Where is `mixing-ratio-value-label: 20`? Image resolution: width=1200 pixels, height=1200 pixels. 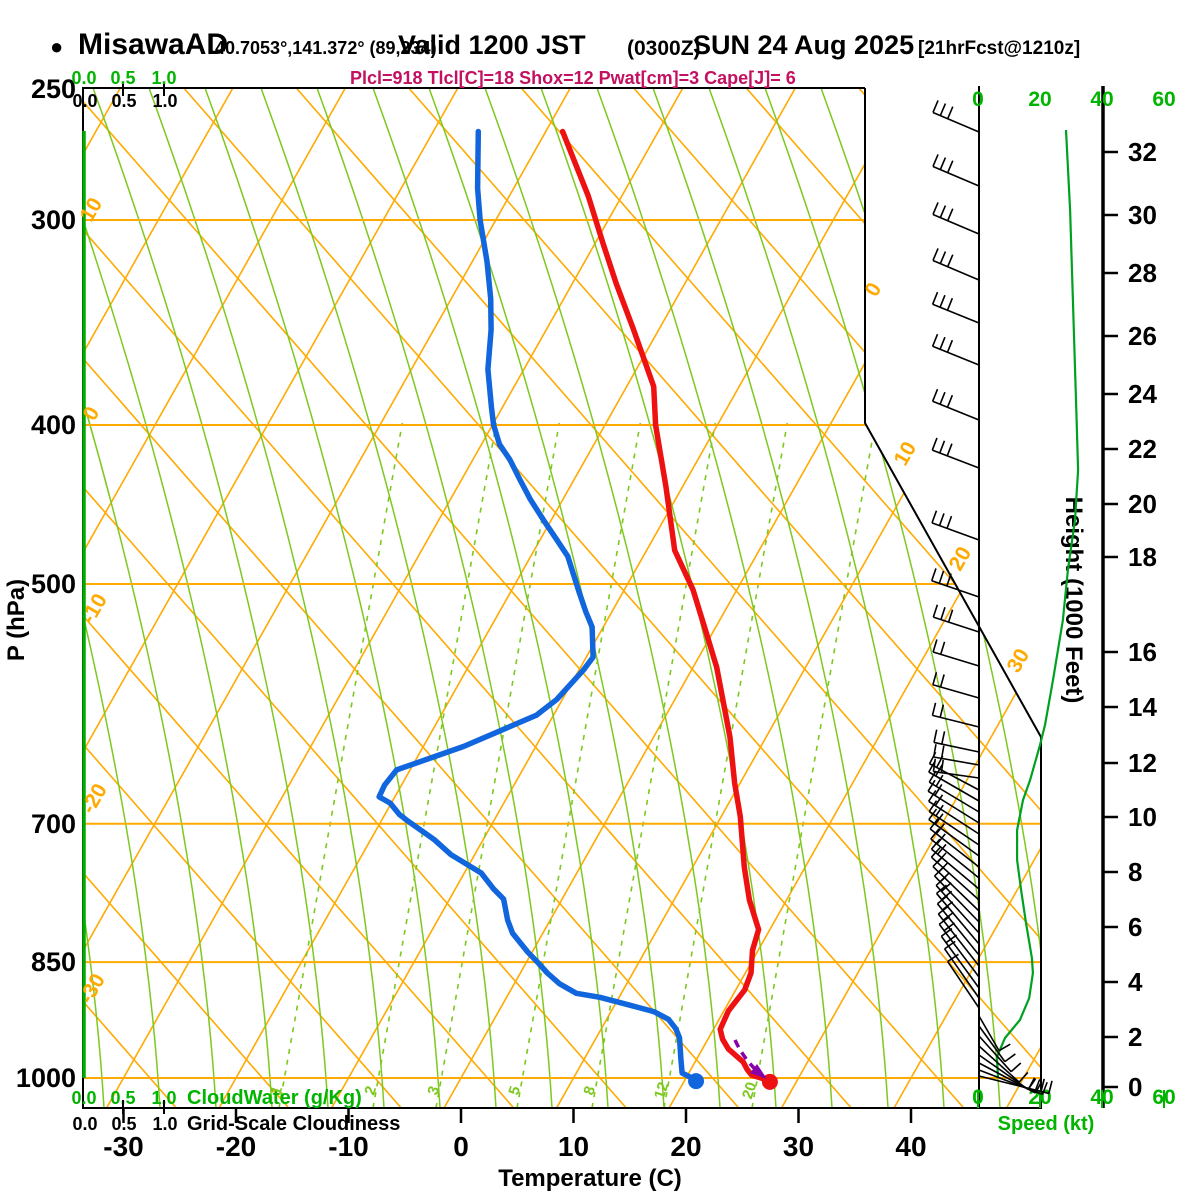
mixing-ratio-value-label: 20 is located at coordinates (749, 1090).